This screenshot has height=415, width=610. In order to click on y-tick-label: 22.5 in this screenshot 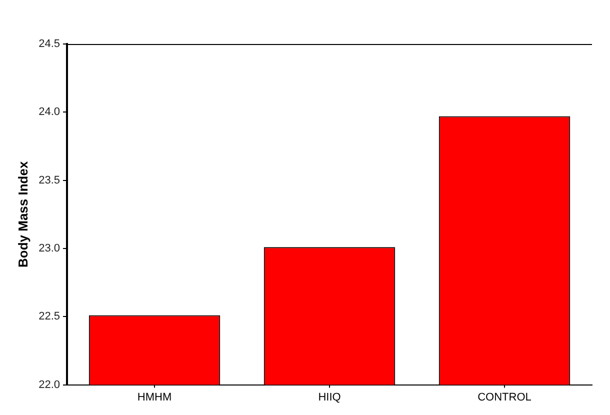, I will do `click(49, 316)`.